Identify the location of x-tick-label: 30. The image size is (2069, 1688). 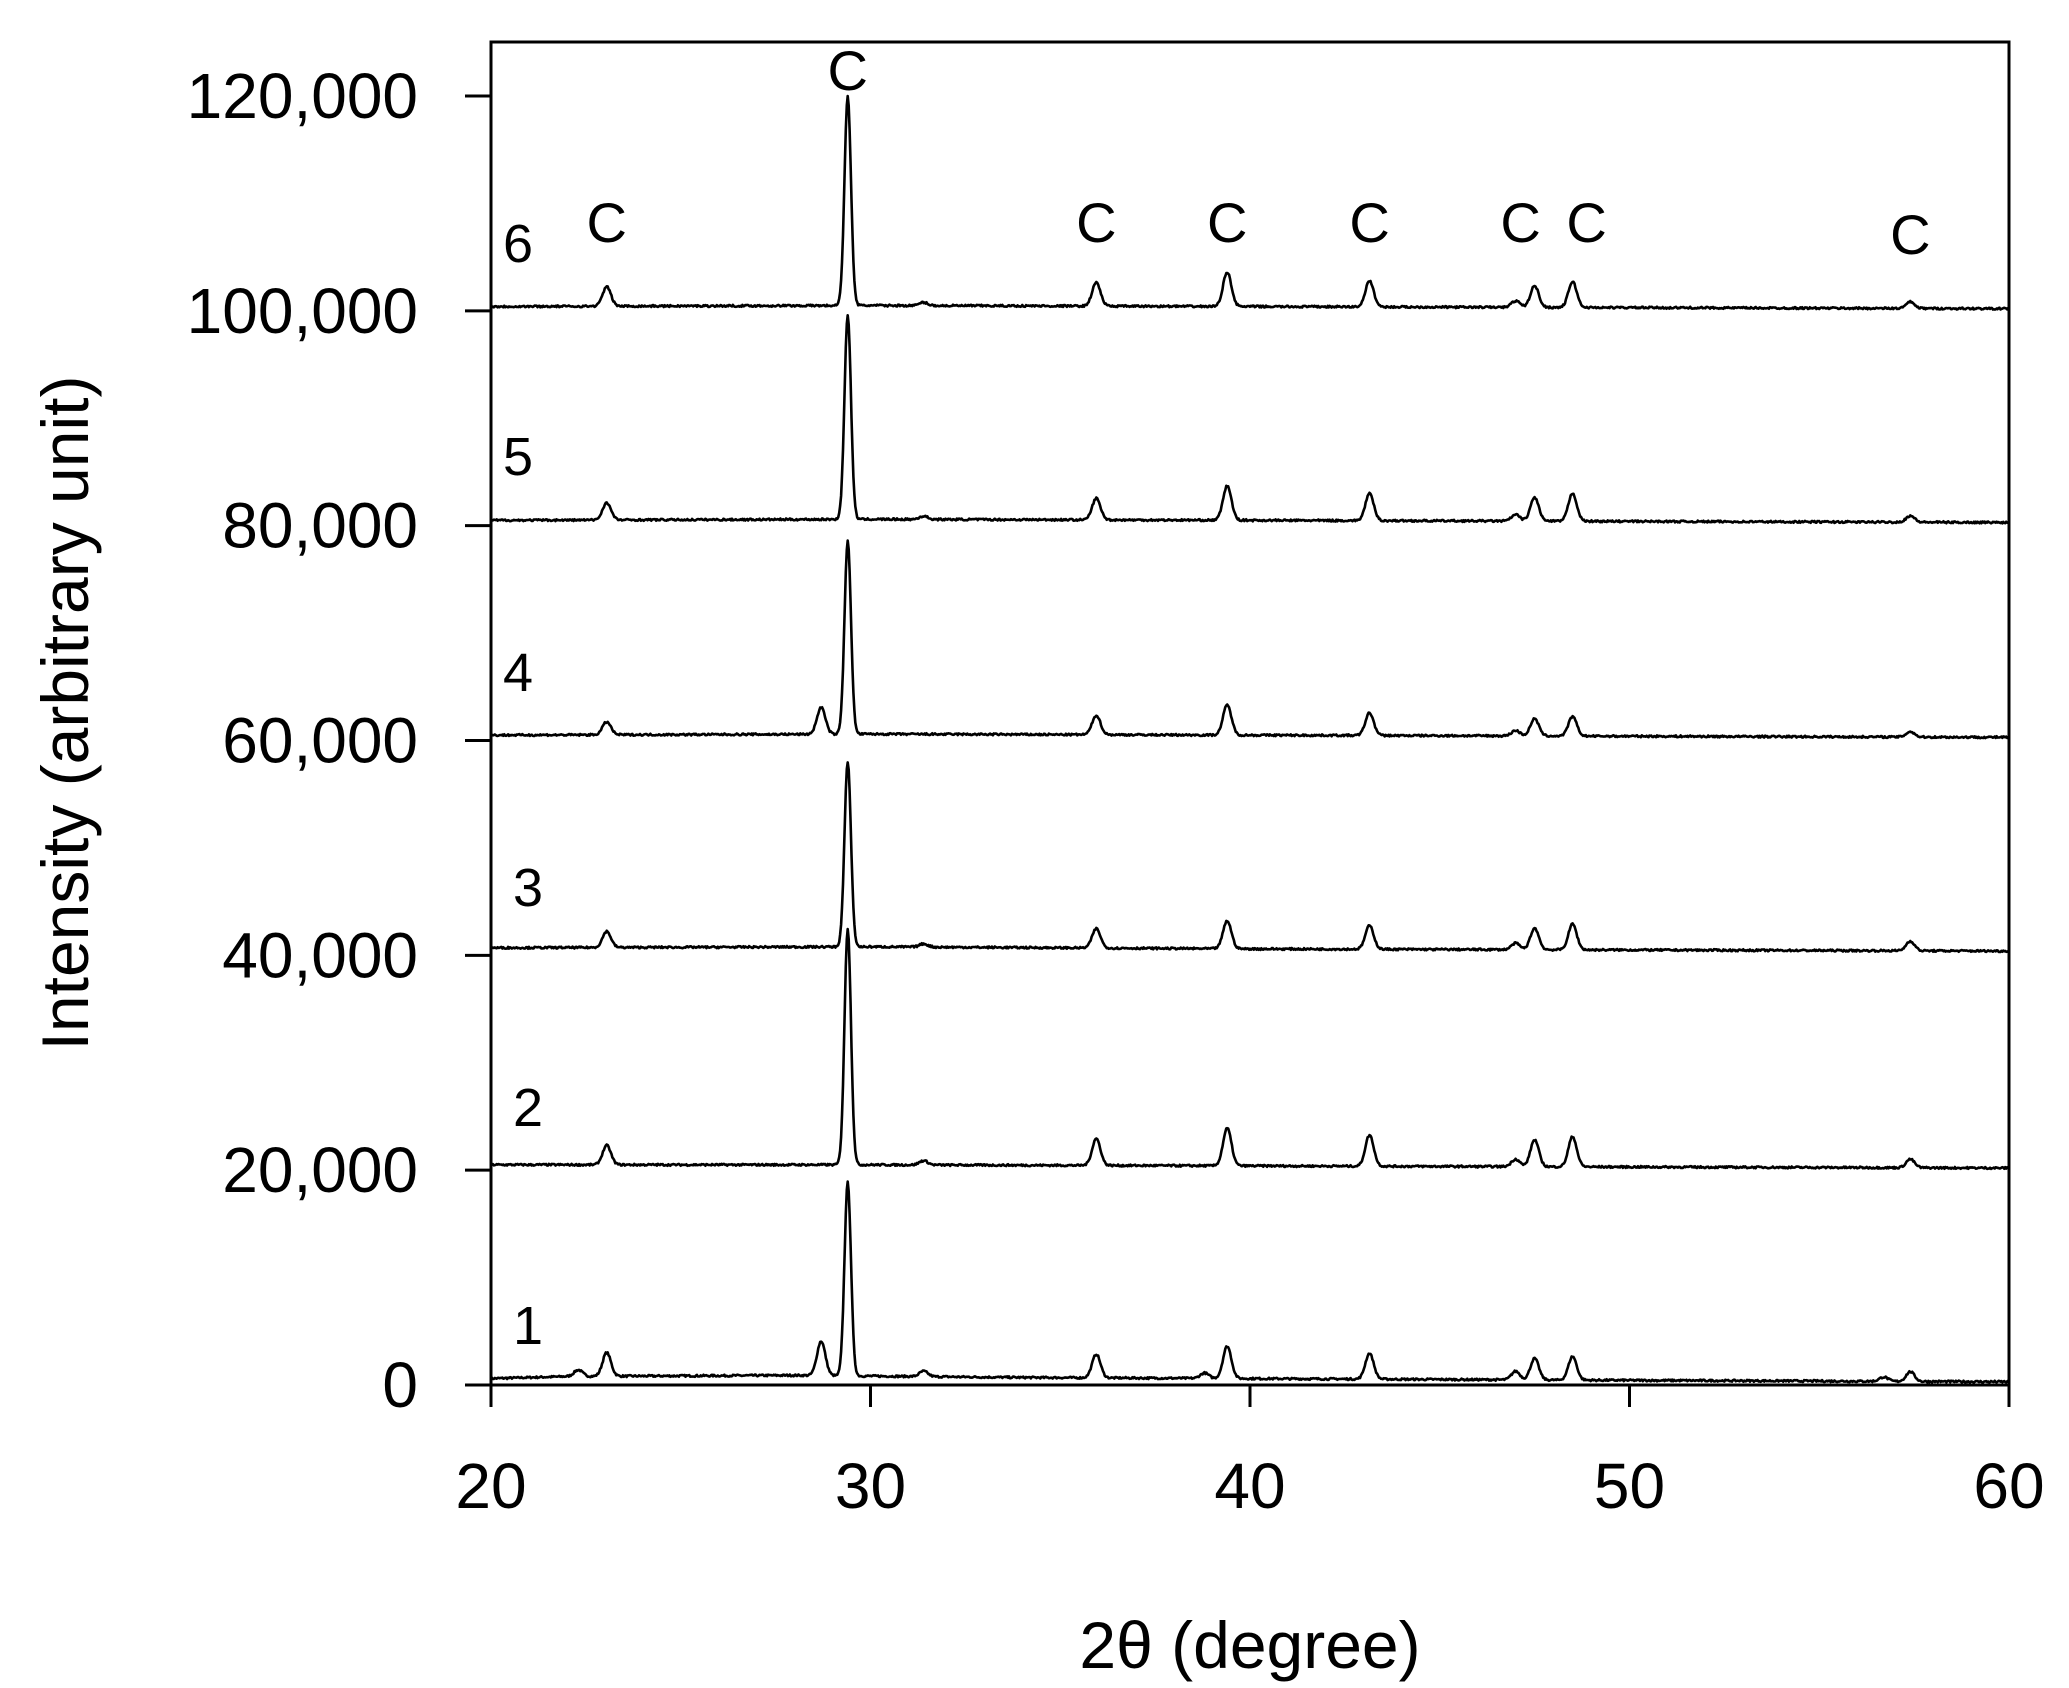
(870, 1486).